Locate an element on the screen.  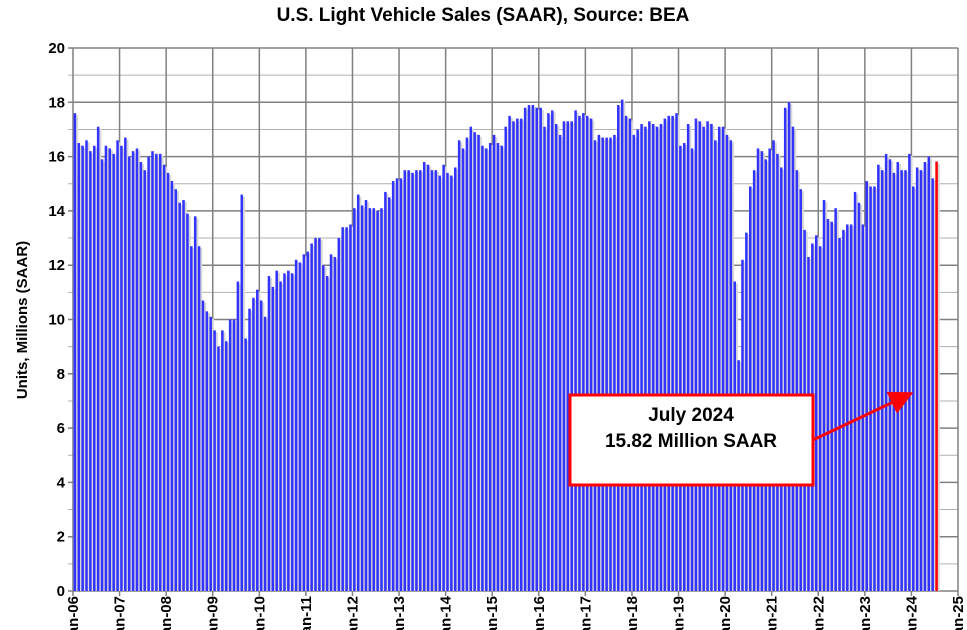
x-tick-label: Jan-20 is located at coordinates (725, 613).